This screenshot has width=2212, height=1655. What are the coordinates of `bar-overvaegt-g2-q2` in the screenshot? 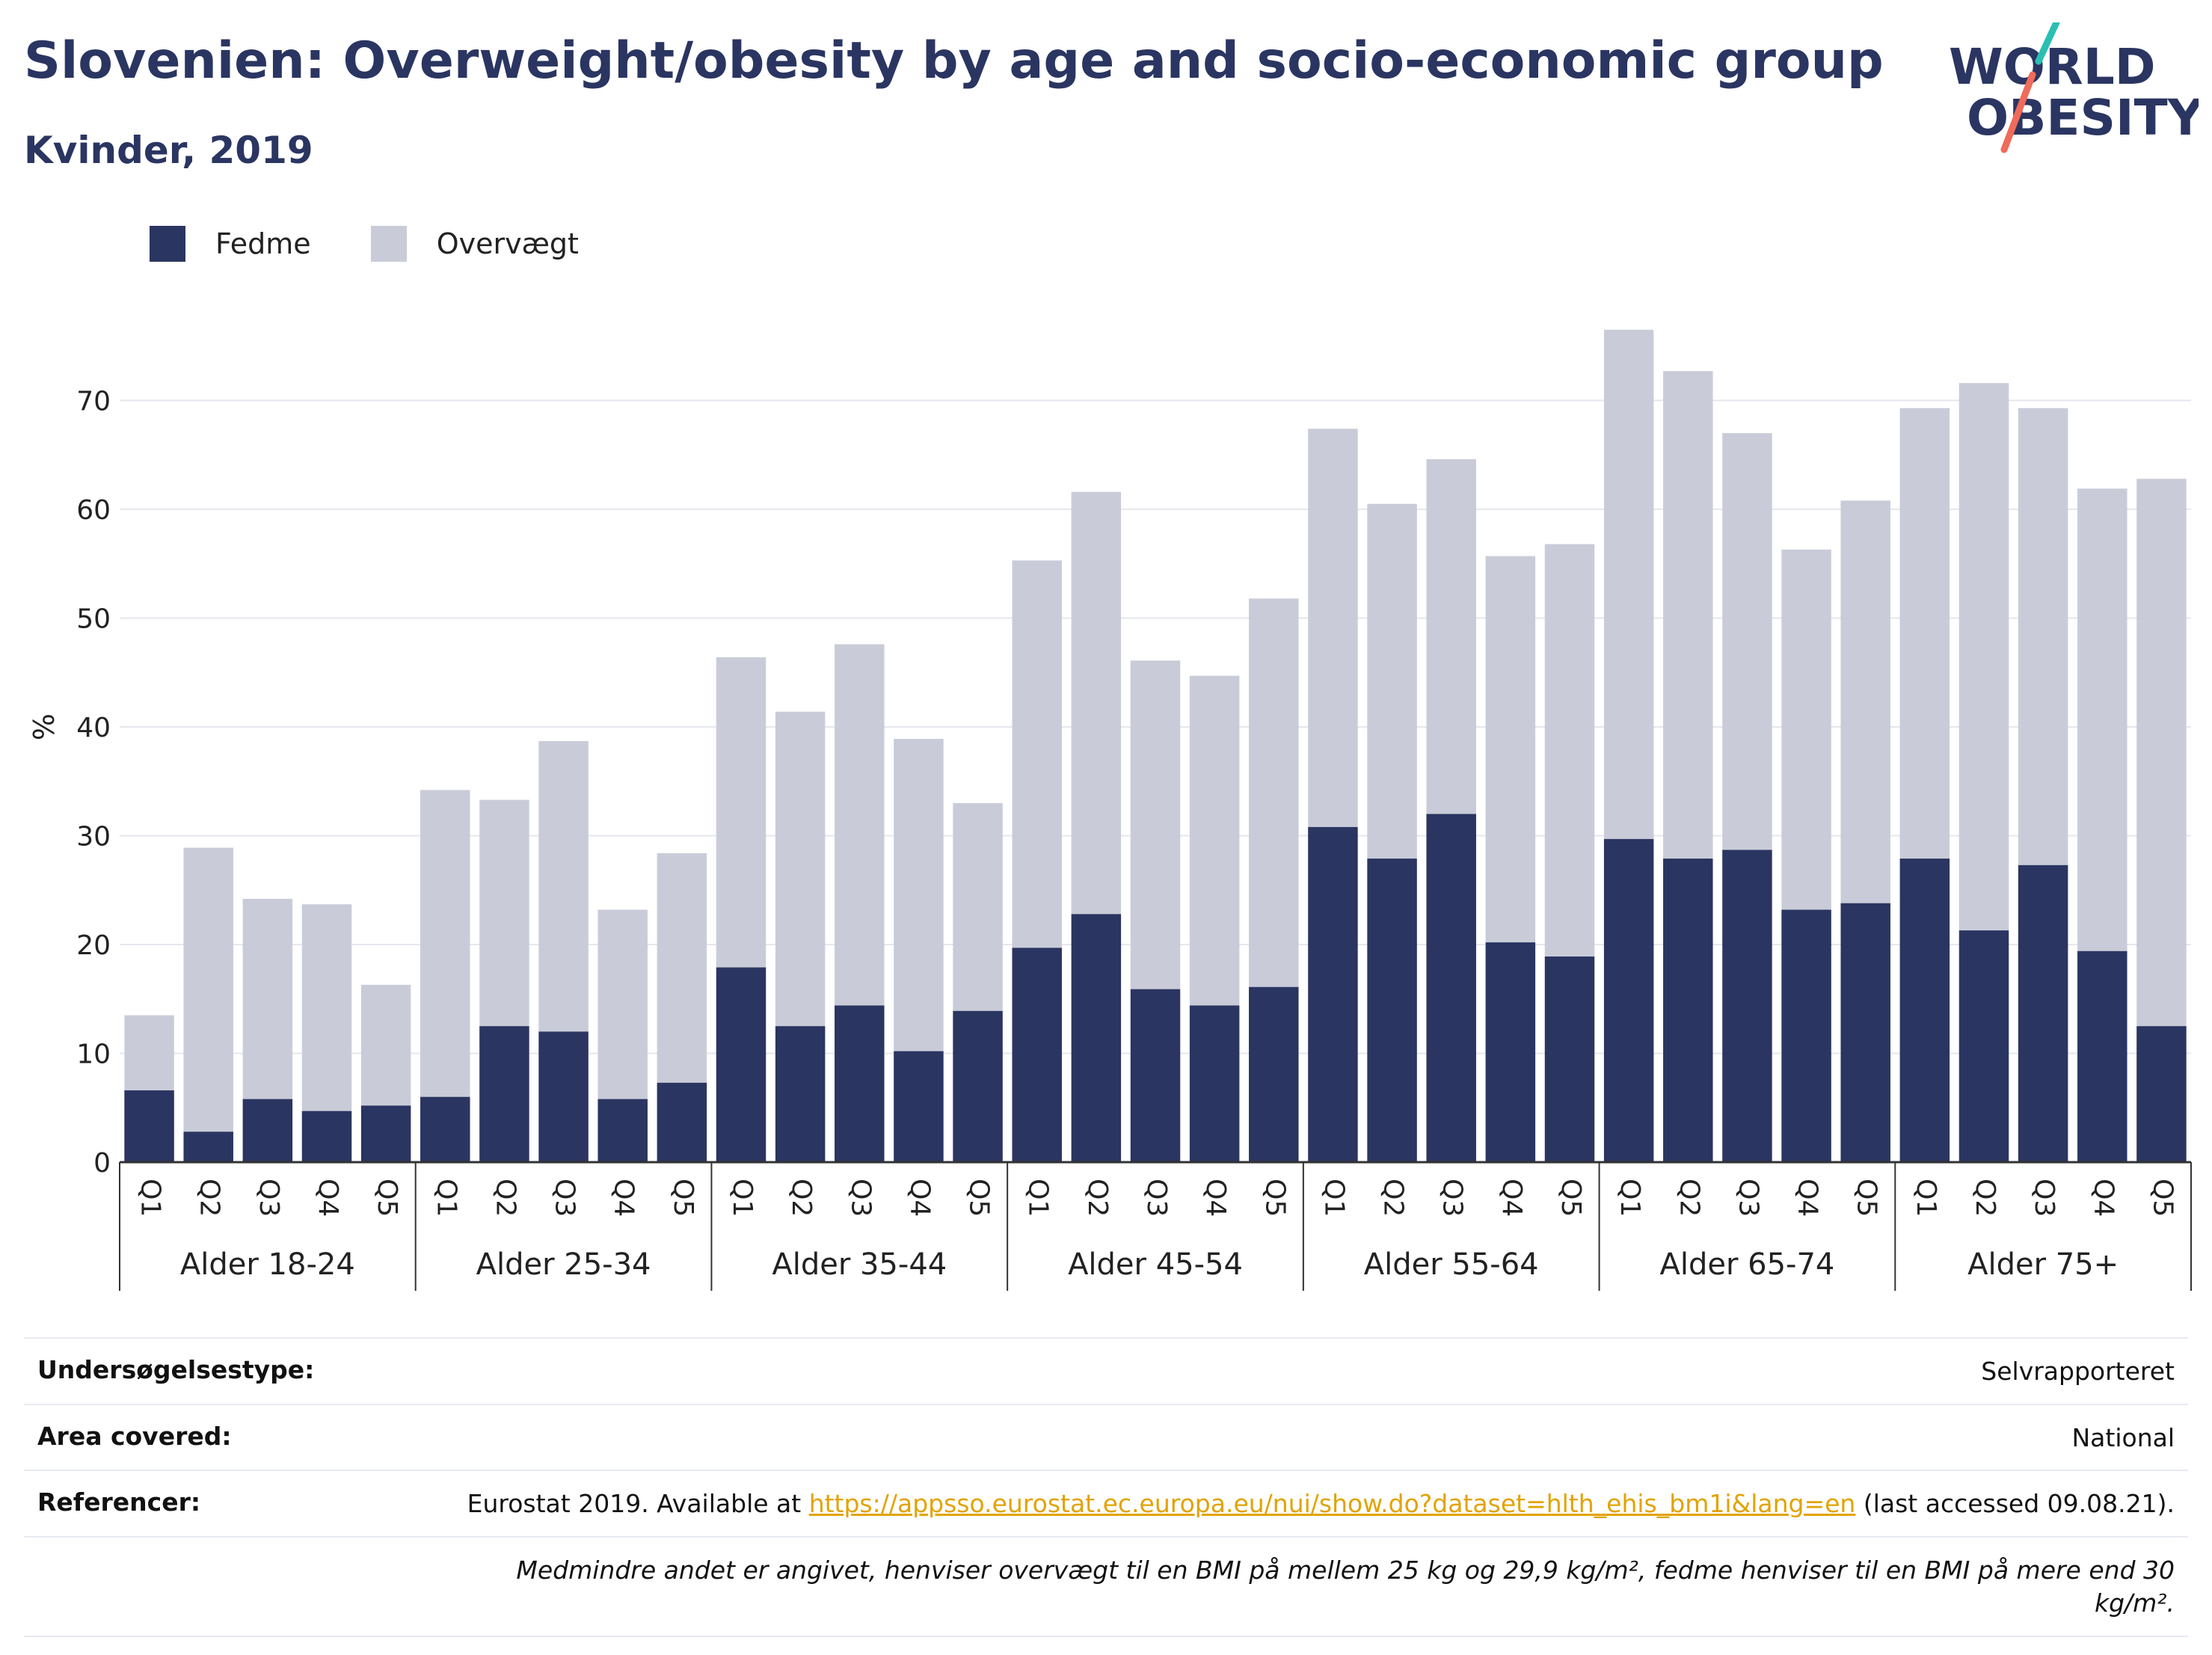 It's located at (504, 913).